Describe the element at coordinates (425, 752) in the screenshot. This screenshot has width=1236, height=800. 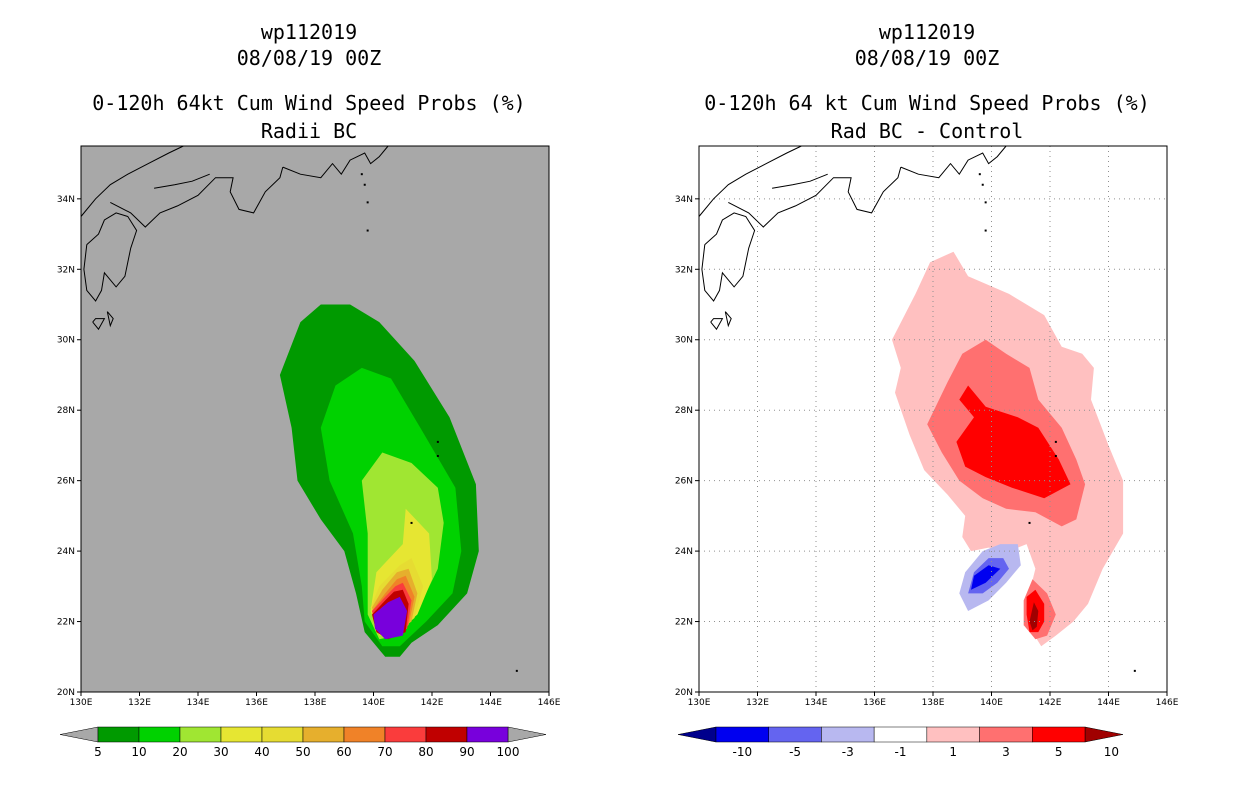
I see `colorbar-label: 80` at that location.